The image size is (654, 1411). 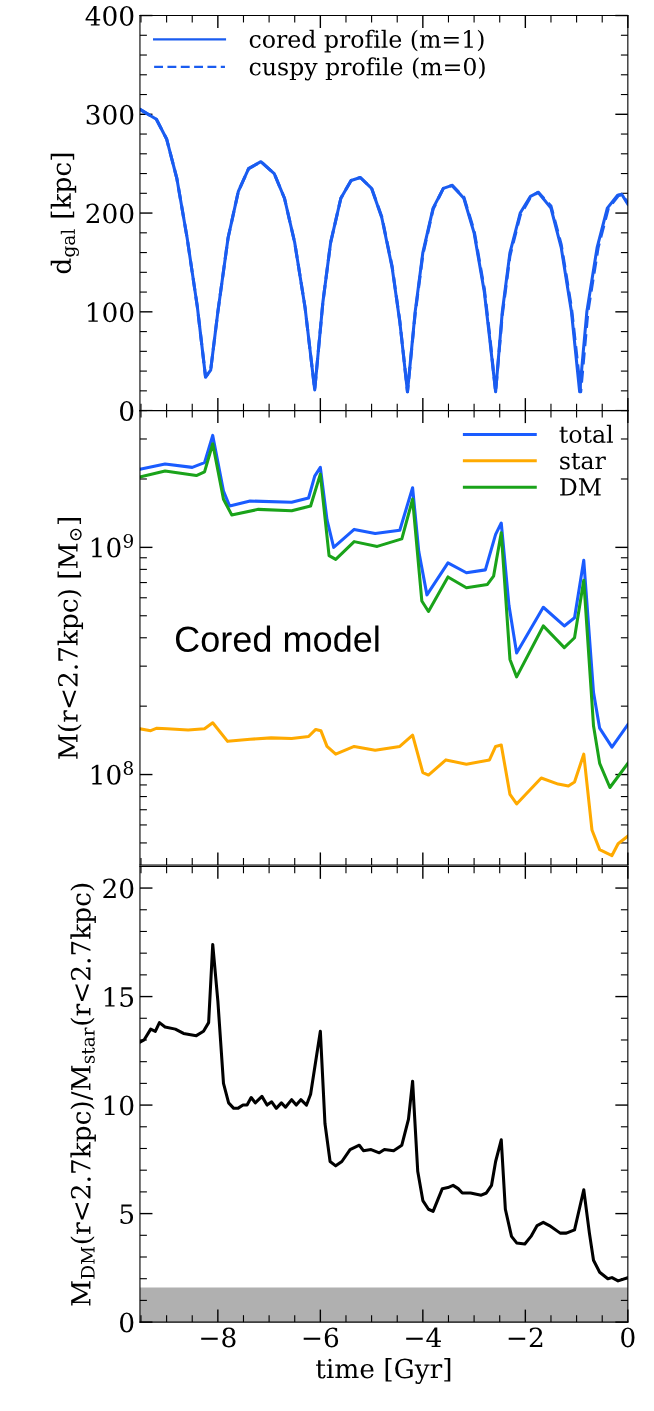 What do you see at coordinates (64, 213) in the screenshot?
I see `y-axis-title: d$_{gal}$ [kpc]` at bounding box center [64, 213].